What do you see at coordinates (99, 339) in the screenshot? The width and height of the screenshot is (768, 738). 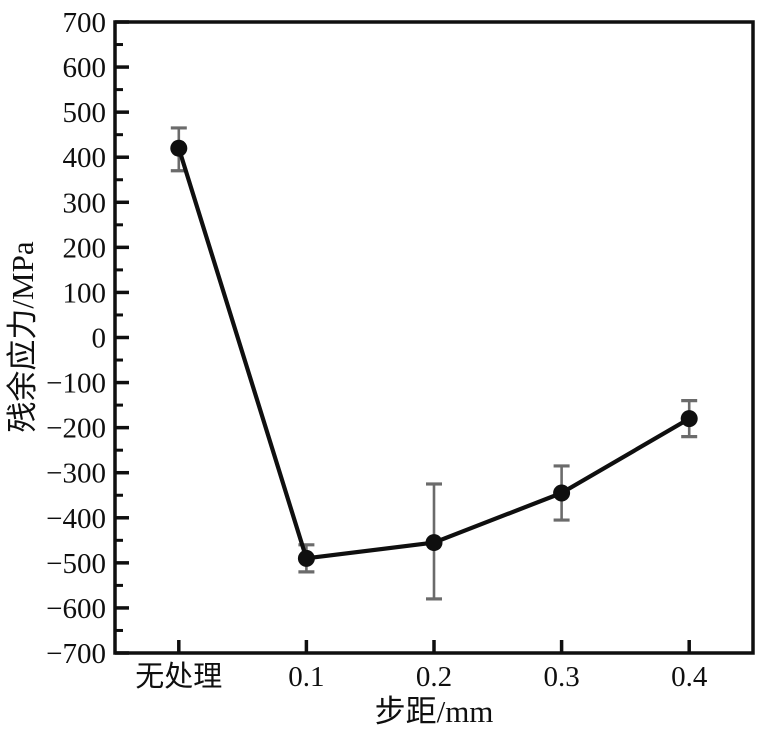 I see `y-tick-label: 0` at bounding box center [99, 339].